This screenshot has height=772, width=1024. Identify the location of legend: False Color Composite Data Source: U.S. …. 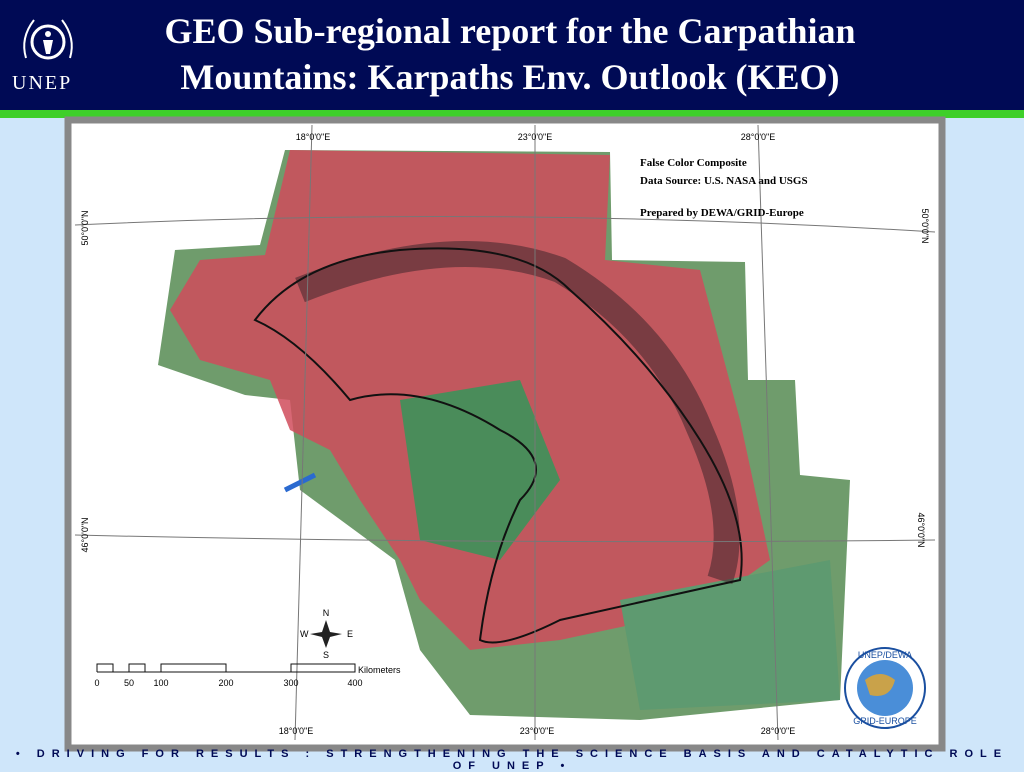
(724, 188).